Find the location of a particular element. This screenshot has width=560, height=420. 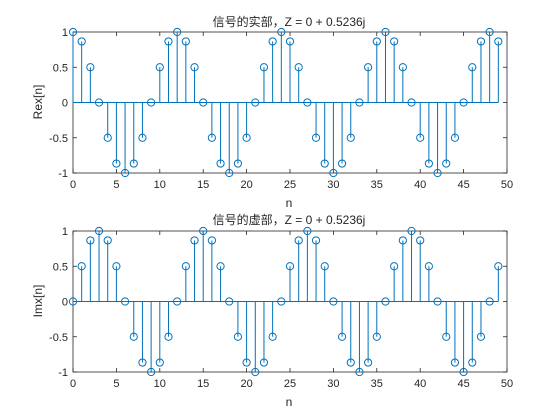

x-tick-label: 50 is located at coordinates (507, 384).